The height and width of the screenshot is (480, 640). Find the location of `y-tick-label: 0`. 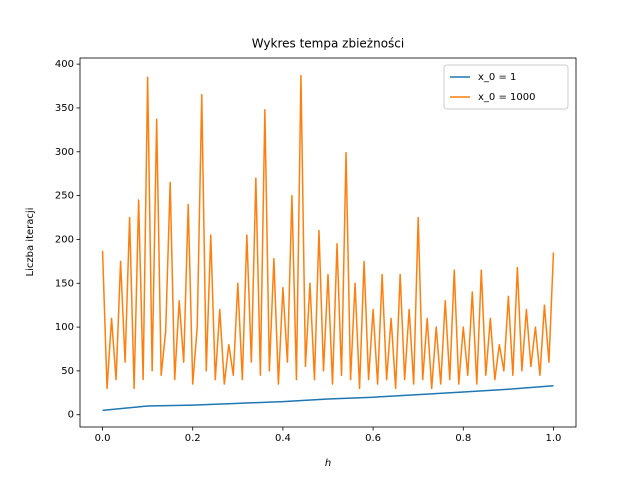

y-tick-label: 0 is located at coordinates (71, 415).